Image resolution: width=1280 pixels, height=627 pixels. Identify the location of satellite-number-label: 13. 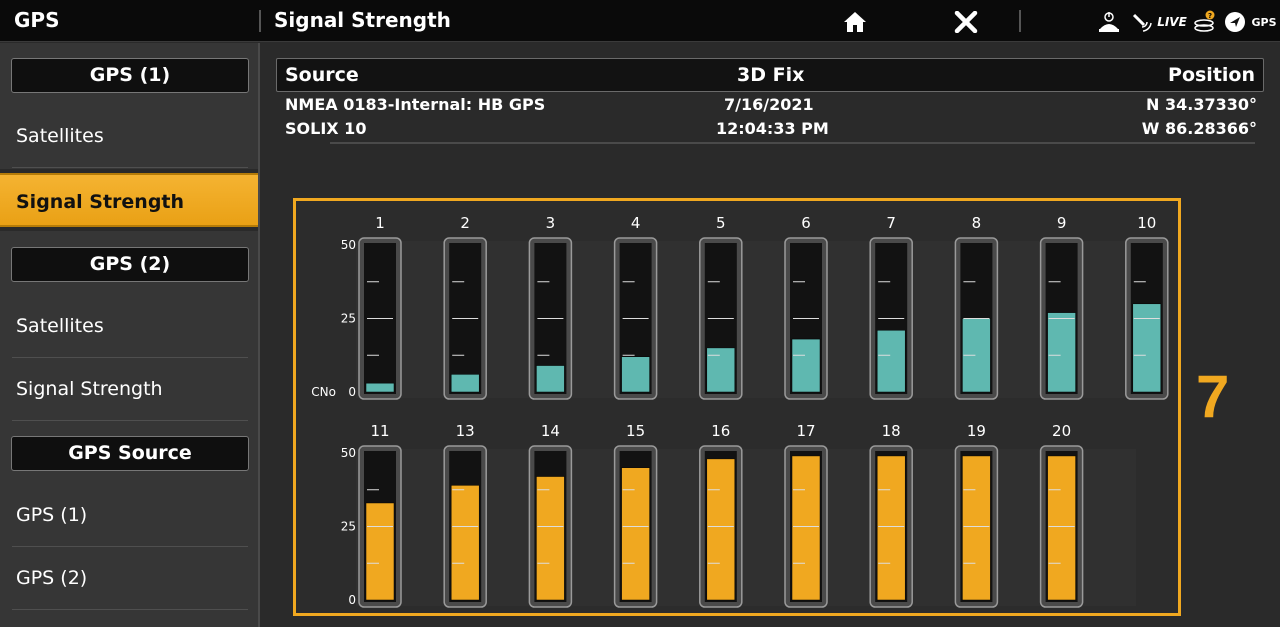
(465, 431).